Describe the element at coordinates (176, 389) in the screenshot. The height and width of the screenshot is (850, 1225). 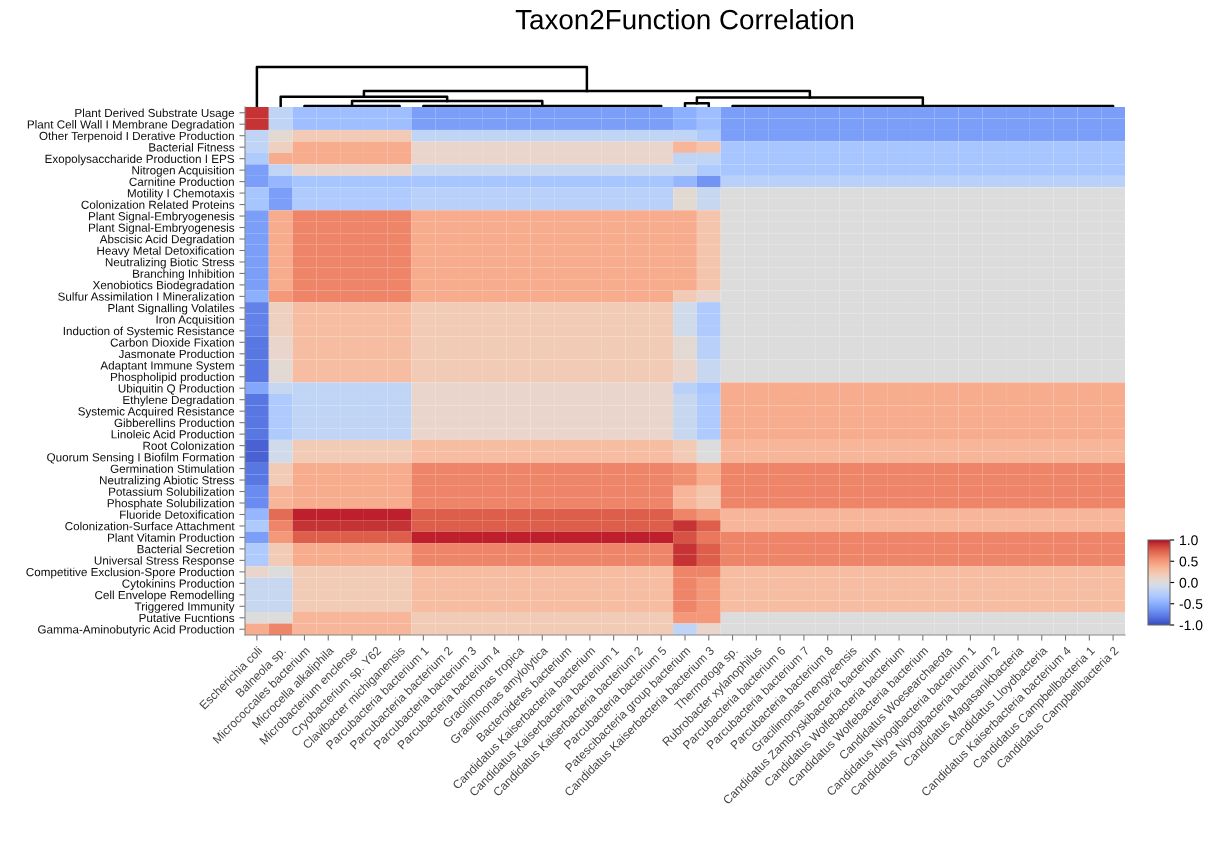
I see `y-tick-label: Ubiquitin Q Production` at that location.